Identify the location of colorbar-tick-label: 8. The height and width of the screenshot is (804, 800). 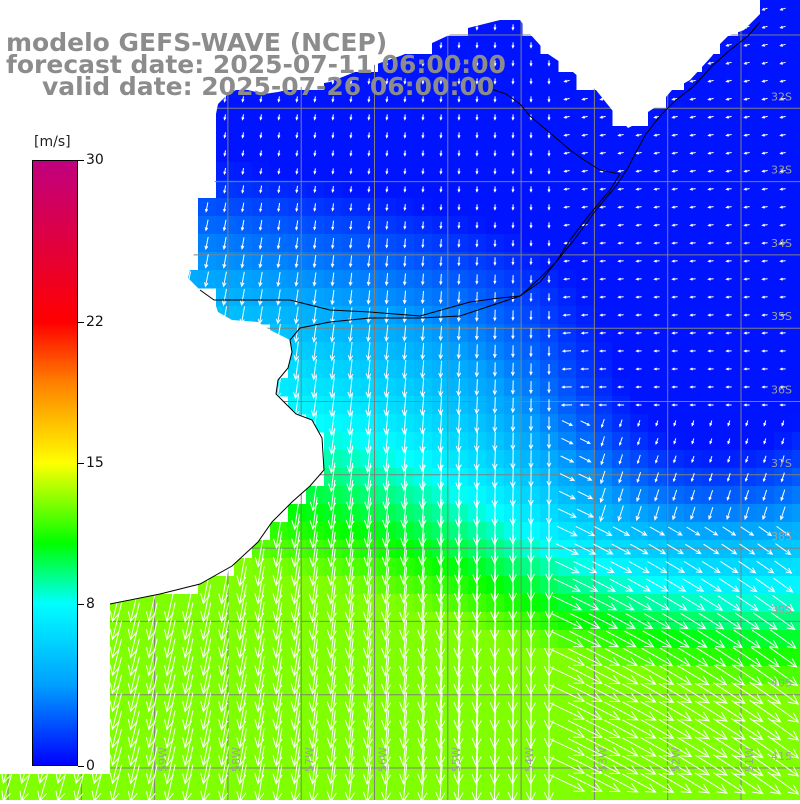
(90, 604).